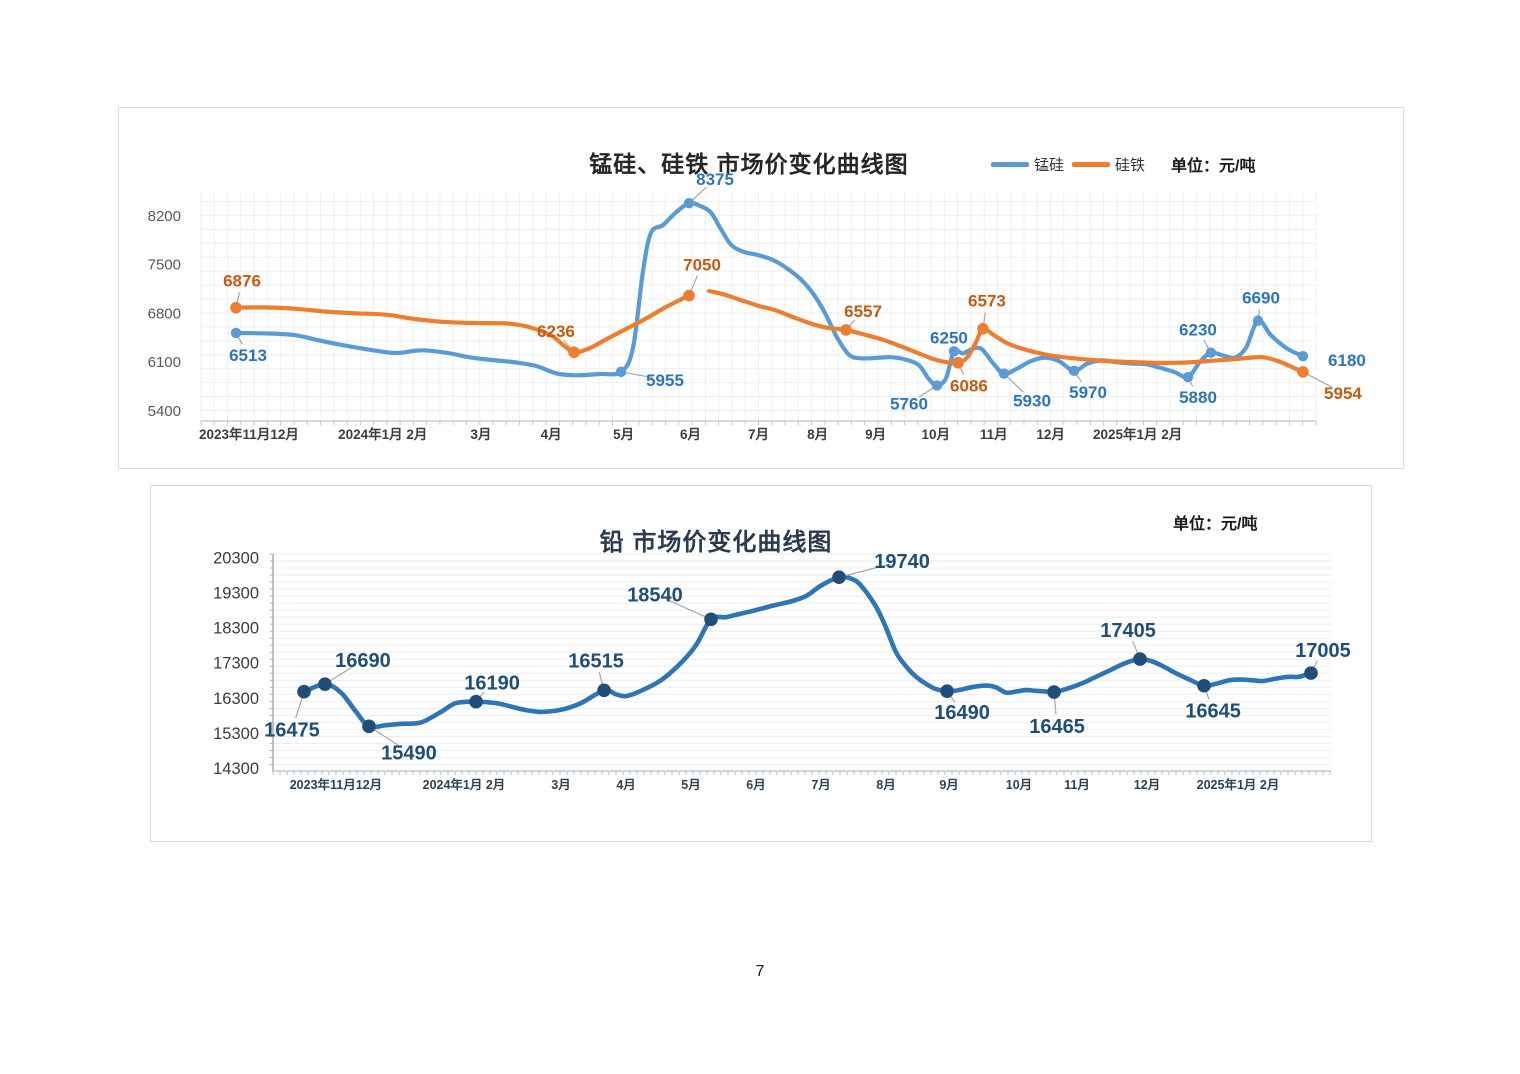  What do you see at coordinates (236, 629) in the screenshot?
I see `svg-text: 18300` at bounding box center [236, 629].